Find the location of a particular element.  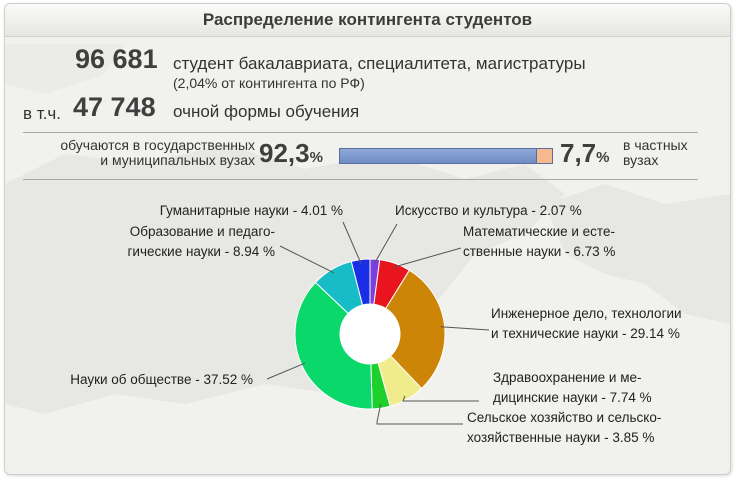

slice-label: Инженерное дело, технологии is located at coordinates (586, 313).